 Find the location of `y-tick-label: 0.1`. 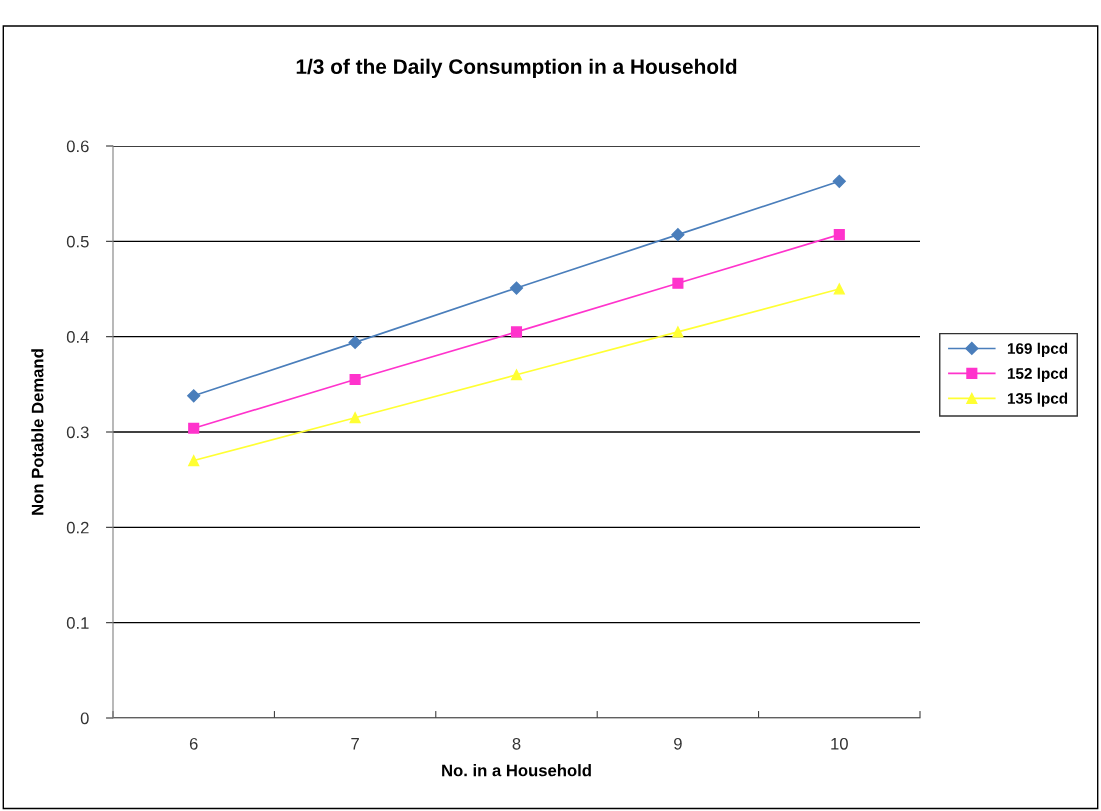

y-tick-label: 0.1 is located at coordinates (77, 623).